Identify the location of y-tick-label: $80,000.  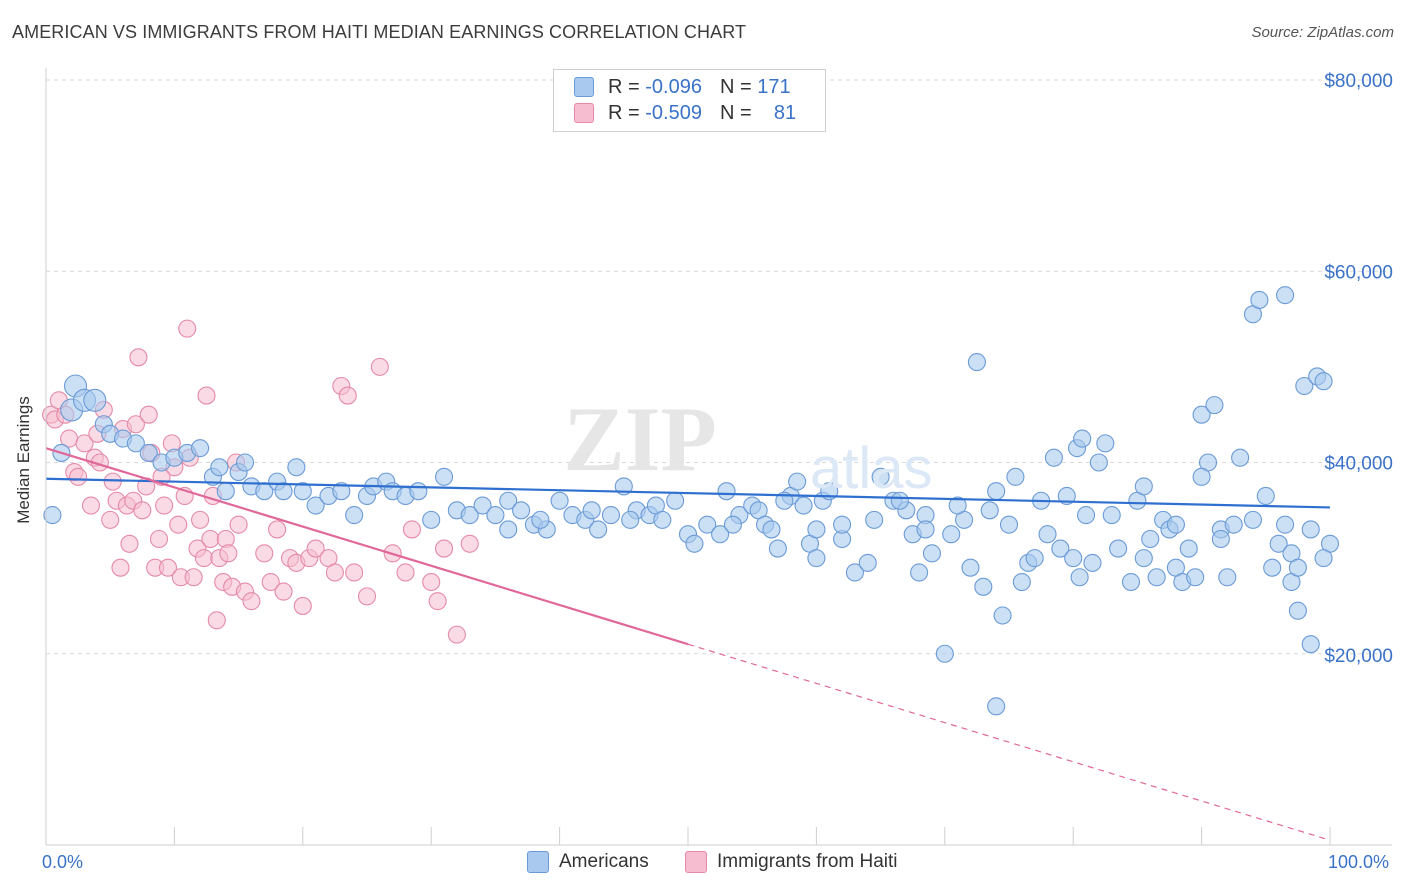
(1358, 81).